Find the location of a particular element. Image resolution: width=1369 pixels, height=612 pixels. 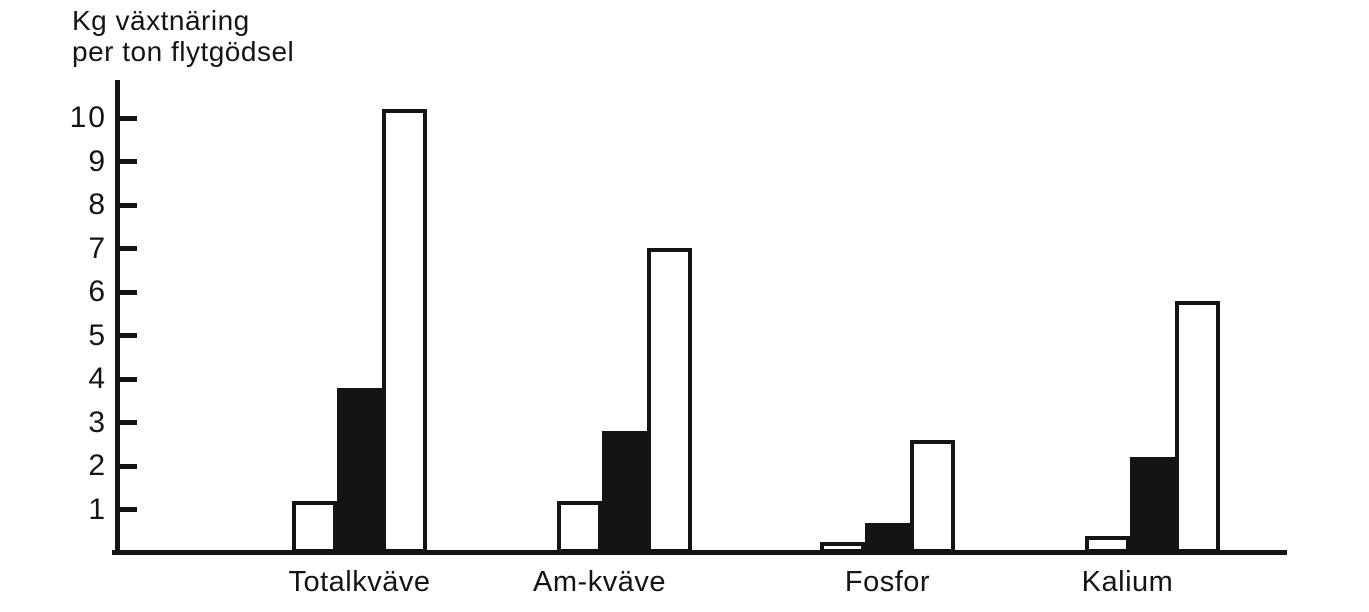

bar-totalkväve-series-1 is located at coordinates (314, 527).